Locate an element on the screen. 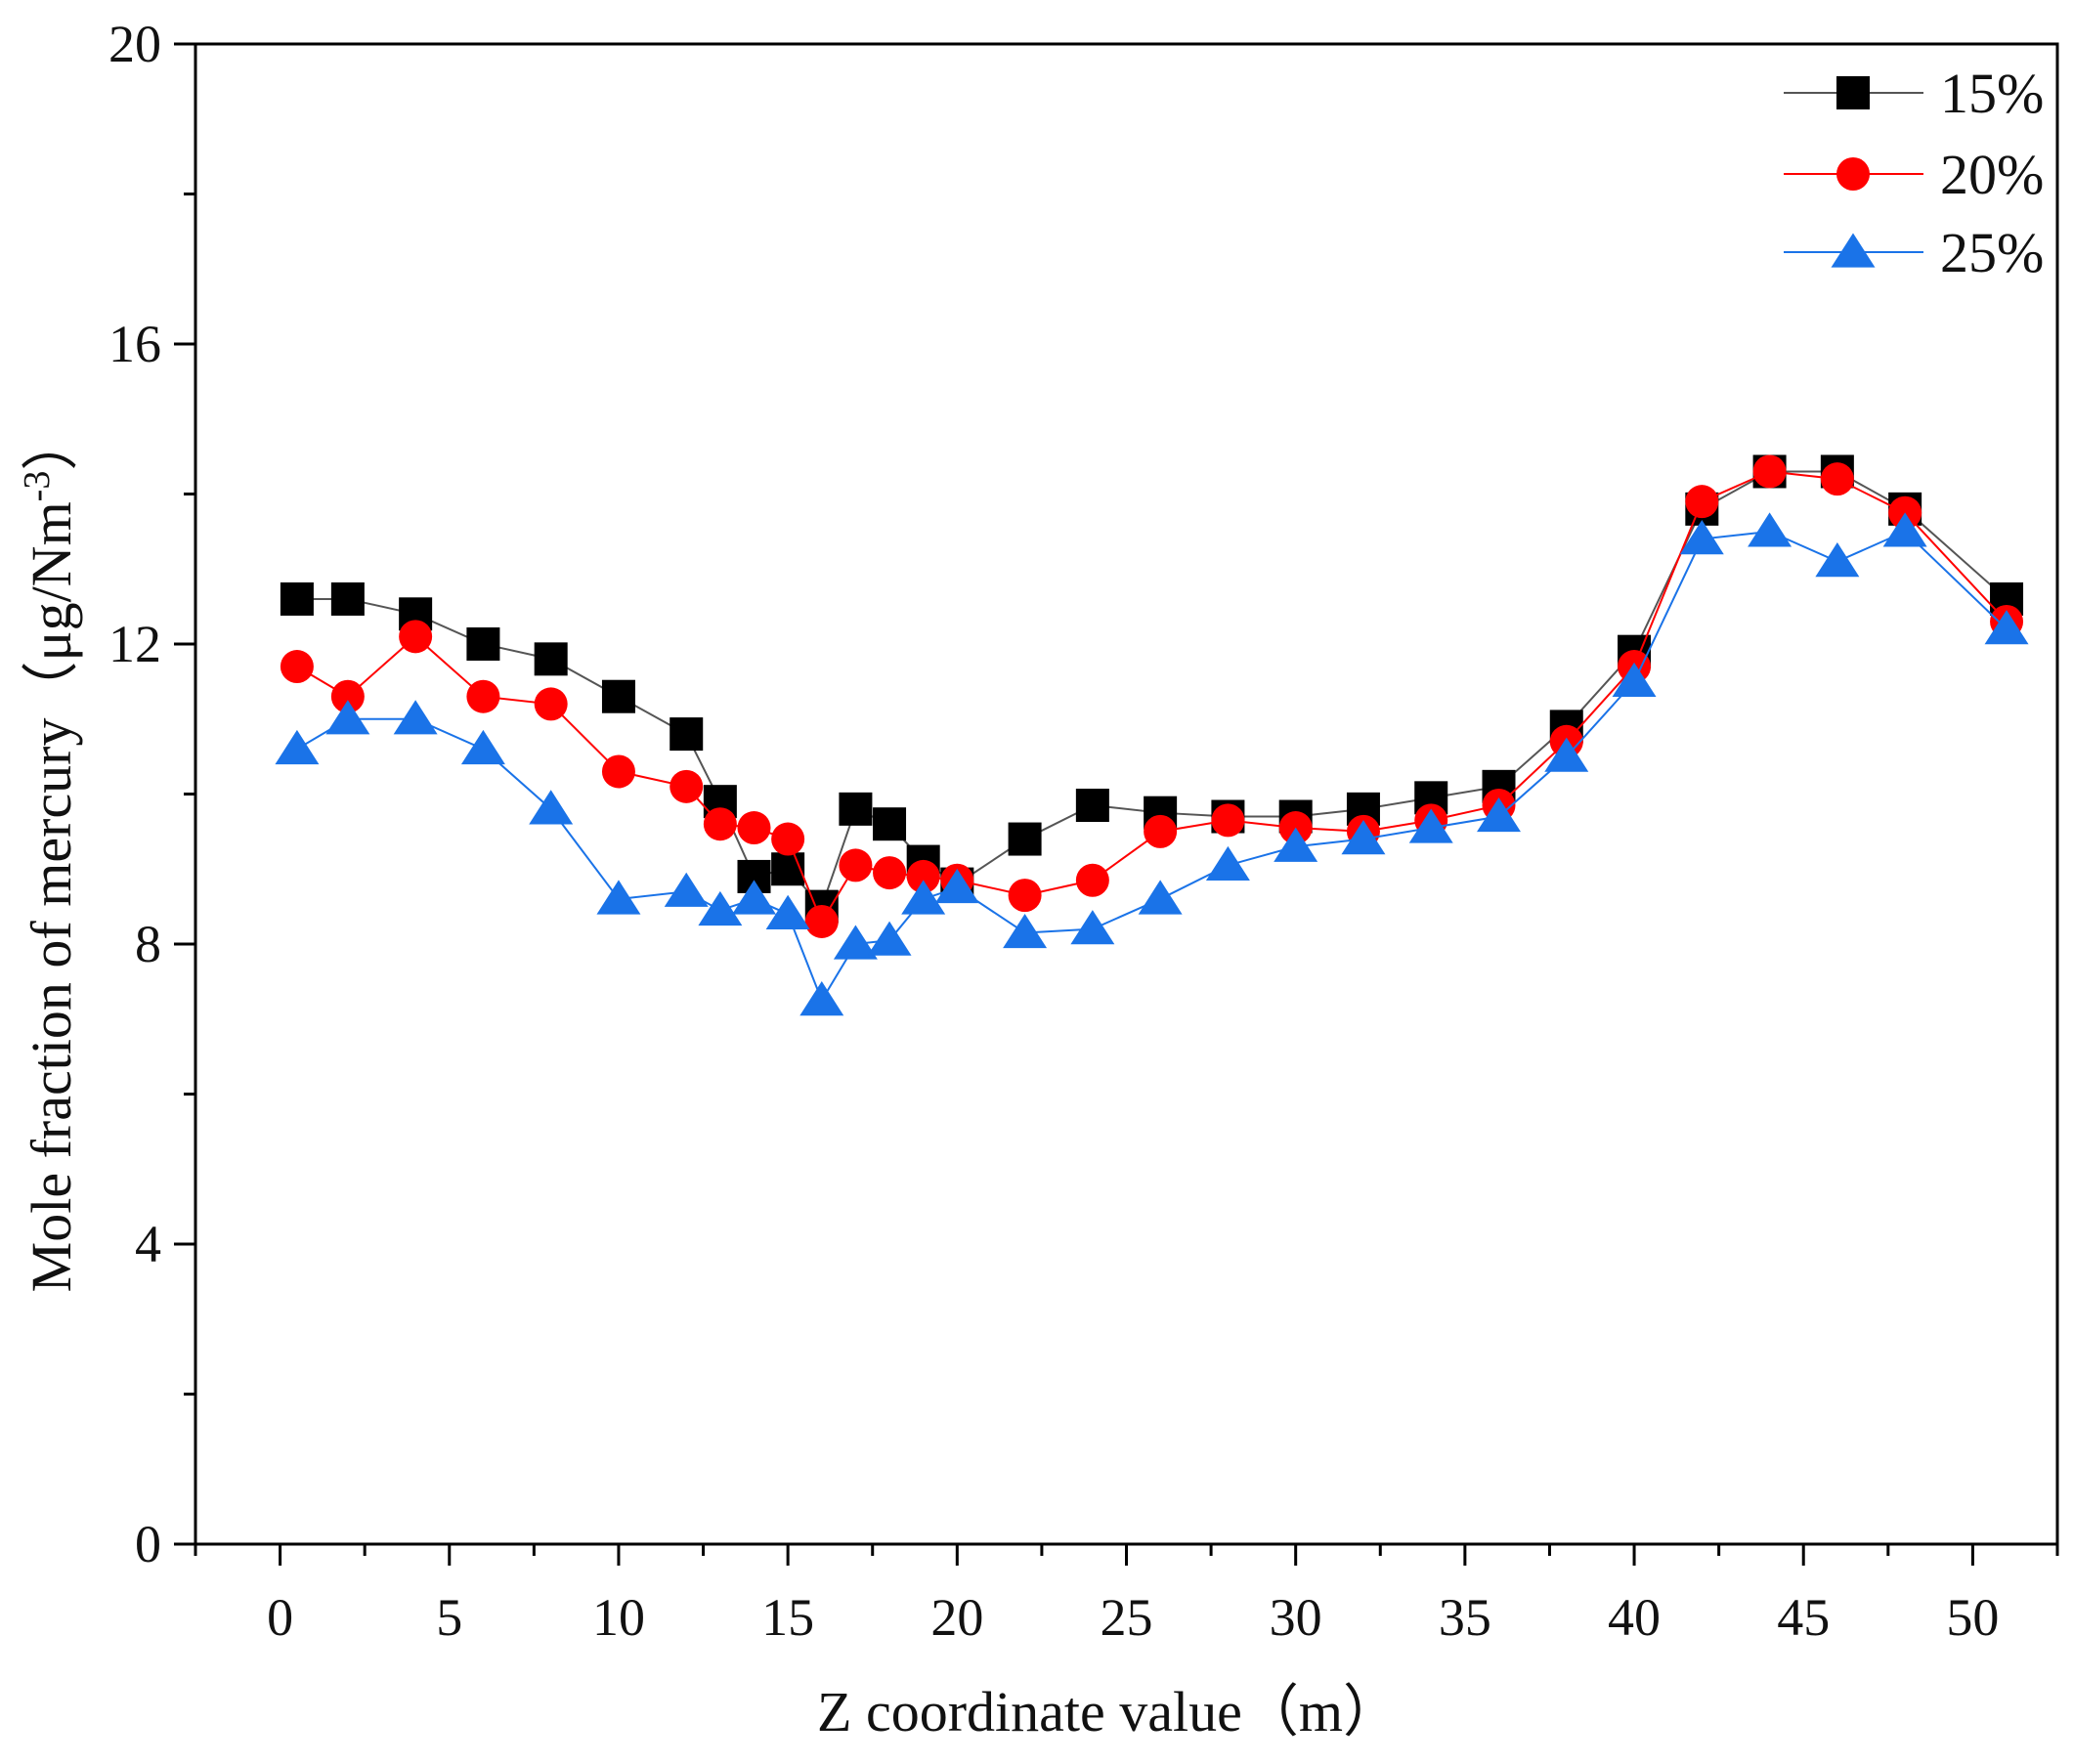 The image size is (2073, 1764). x-tick-label: 0 is located at coordinates (280, 1618).